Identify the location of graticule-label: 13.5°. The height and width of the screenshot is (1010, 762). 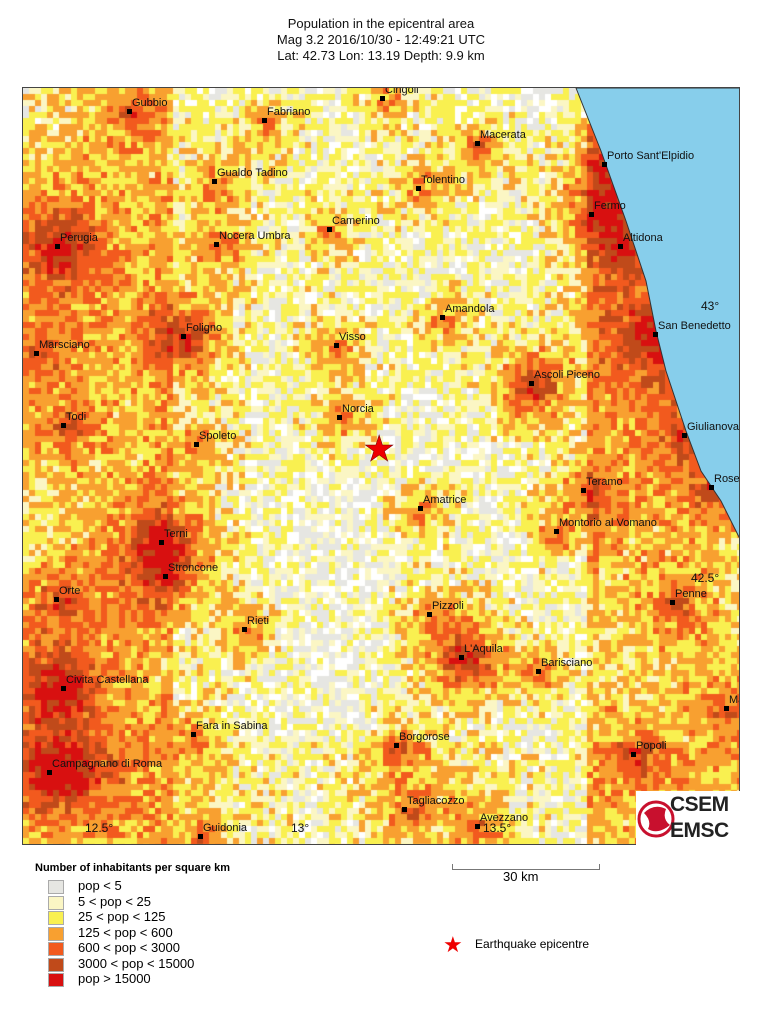
(497, 828).